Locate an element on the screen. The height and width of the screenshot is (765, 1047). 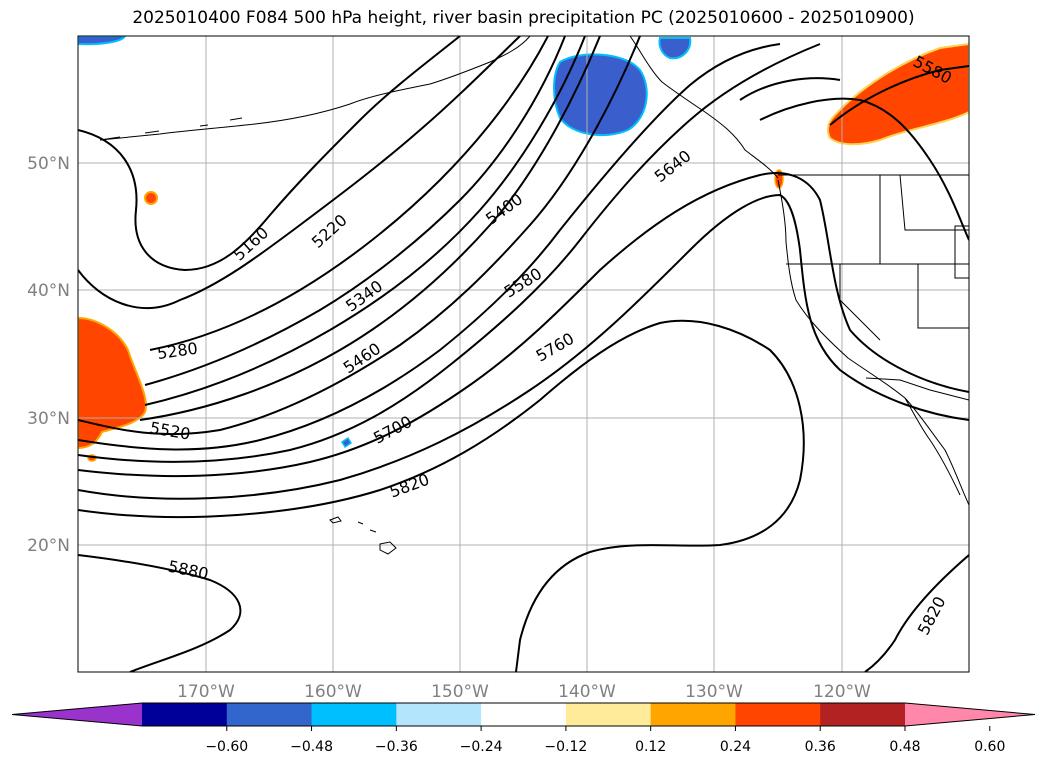
colorbar-extend-high is located at coordinates (970, 714).